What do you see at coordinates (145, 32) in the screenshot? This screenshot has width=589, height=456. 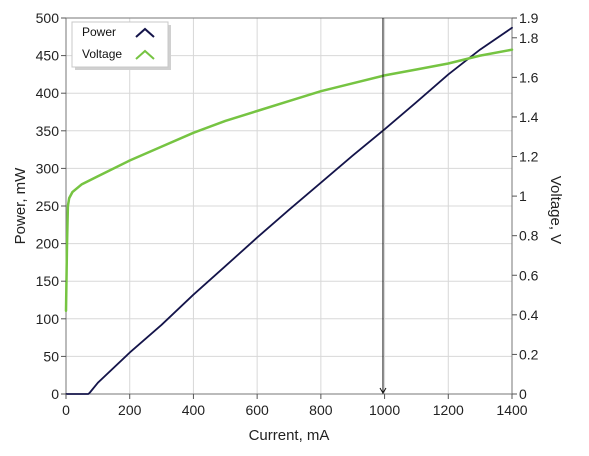 I see `legend-icon-power` at bounding box center [145, 32].